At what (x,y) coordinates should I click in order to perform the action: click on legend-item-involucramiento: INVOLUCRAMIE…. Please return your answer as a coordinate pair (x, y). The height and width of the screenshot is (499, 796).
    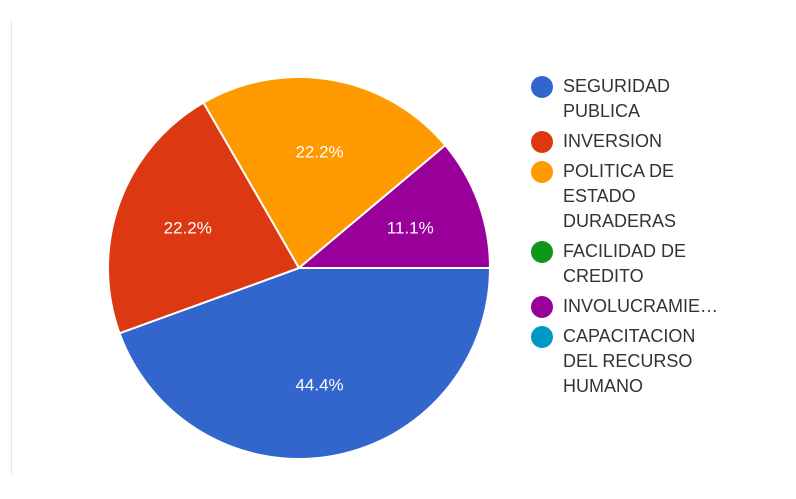
    Looking at the image, I should click on (656, 306).